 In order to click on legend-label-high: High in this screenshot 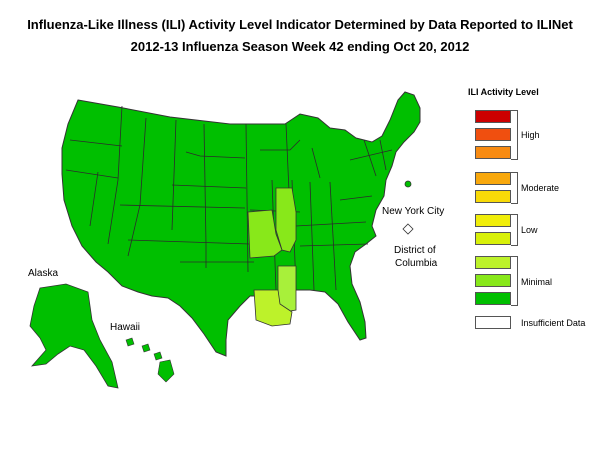, I will do `click(530, 135)`.